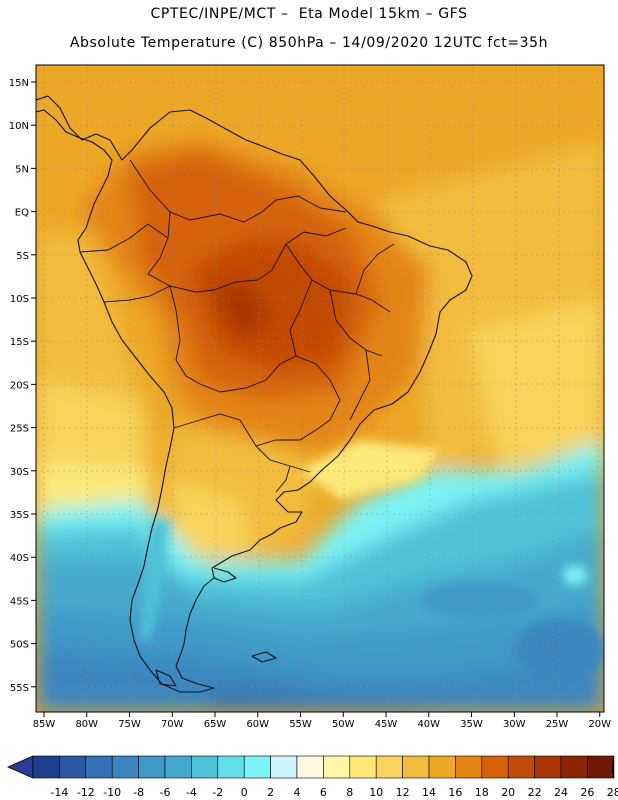 This screenshot has width=618, height=800. I want to click on lon-tick-label: 60W, so click(257, 724).